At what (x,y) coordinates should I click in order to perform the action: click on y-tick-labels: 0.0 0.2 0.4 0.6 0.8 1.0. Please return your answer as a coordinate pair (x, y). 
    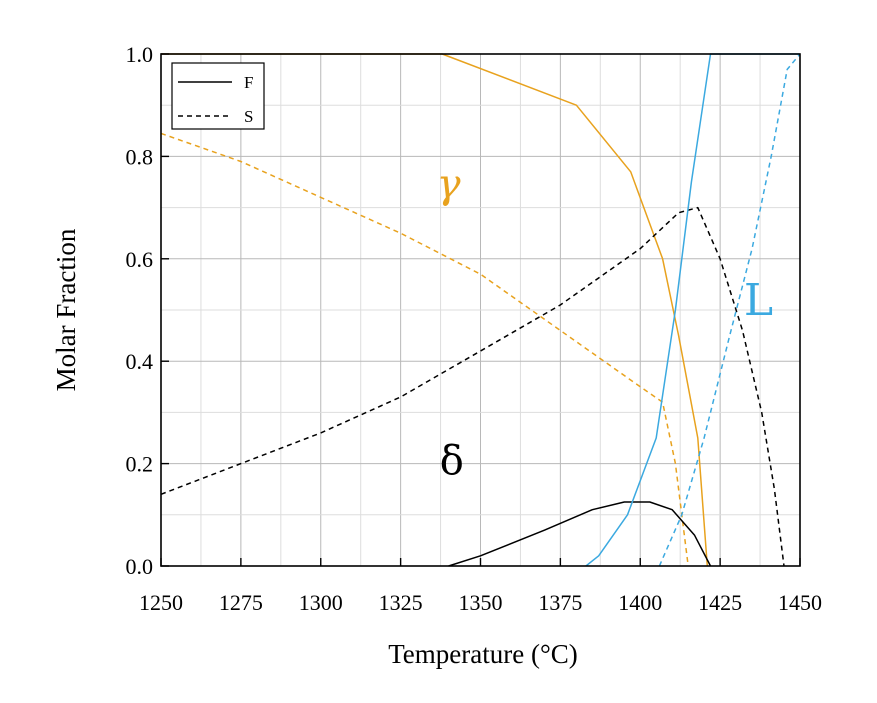
    Looking at the image, I should click on (140, 310).